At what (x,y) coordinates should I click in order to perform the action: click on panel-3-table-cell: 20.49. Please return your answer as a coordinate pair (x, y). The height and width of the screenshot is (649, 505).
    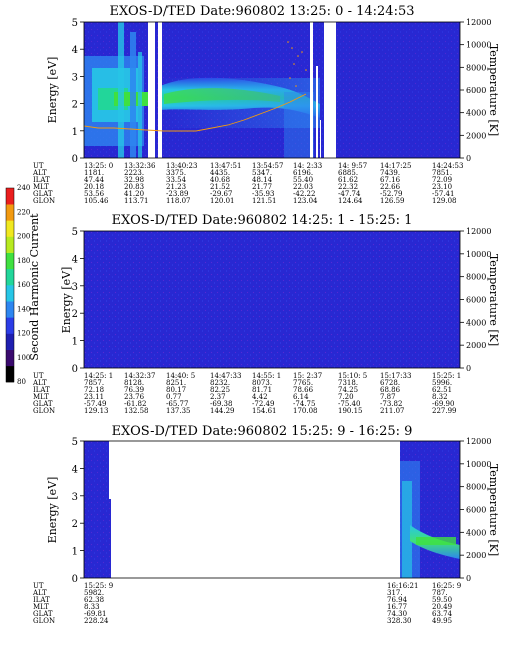
    Looking at the image, I should click on (442, 607).